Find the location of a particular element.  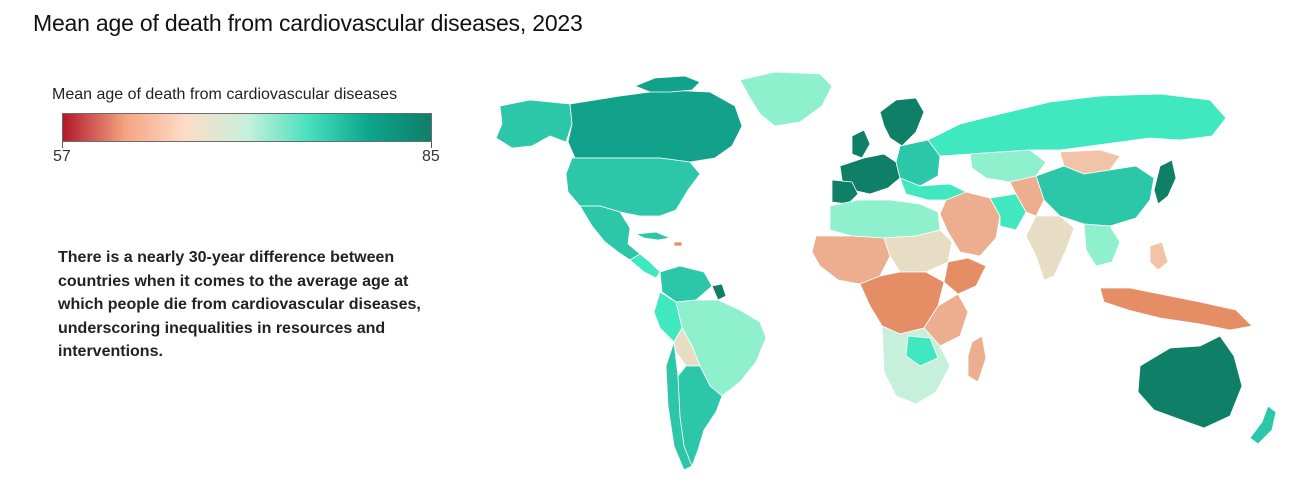

region-middle-east is located at coordinates (970, 224).